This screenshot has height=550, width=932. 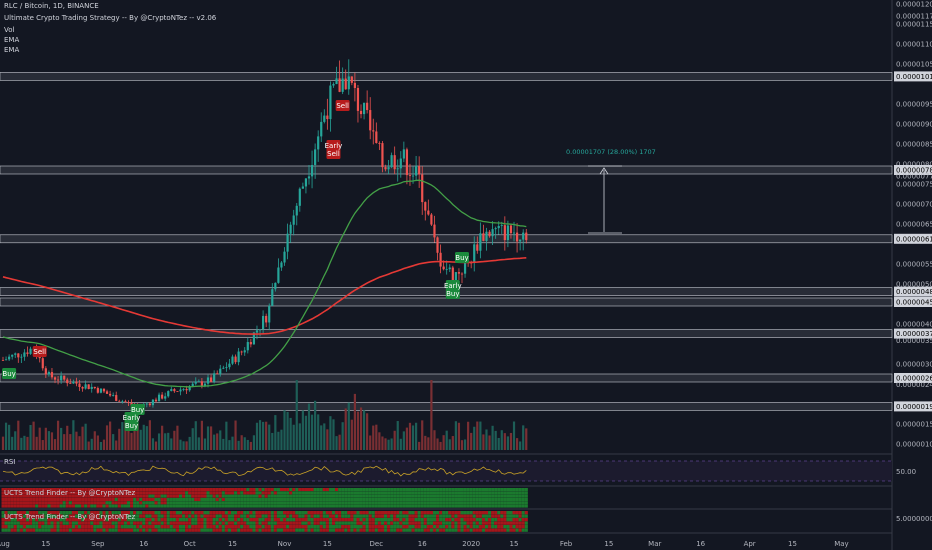 What do you see at coordinates (132, 418) in the screenshot?
I see `signal-label: Early` at bounding box center [132, 418].